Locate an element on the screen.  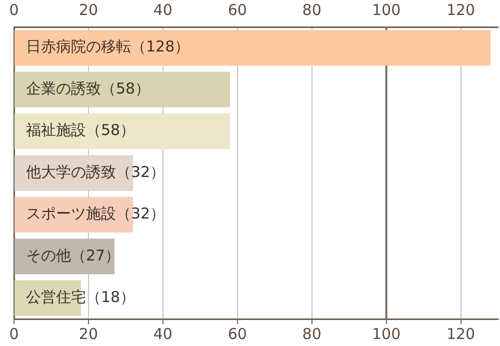
x-tick-label: 0 is located at coordinates (14, 333).